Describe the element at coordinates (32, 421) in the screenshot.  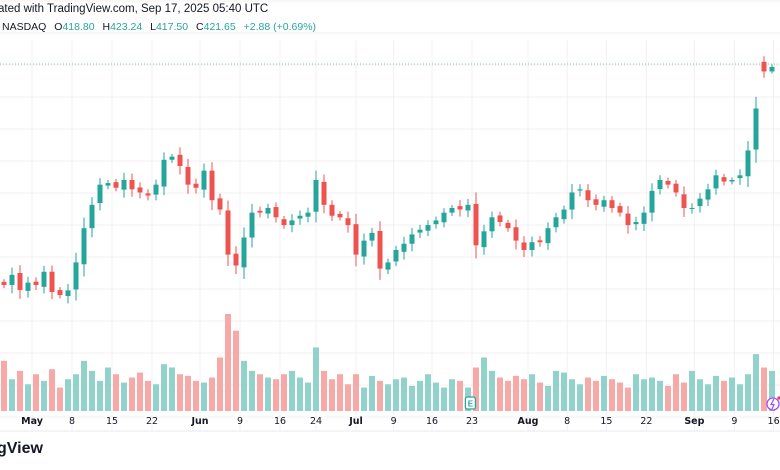
I see `time-axis-tick-label: May` at that location.